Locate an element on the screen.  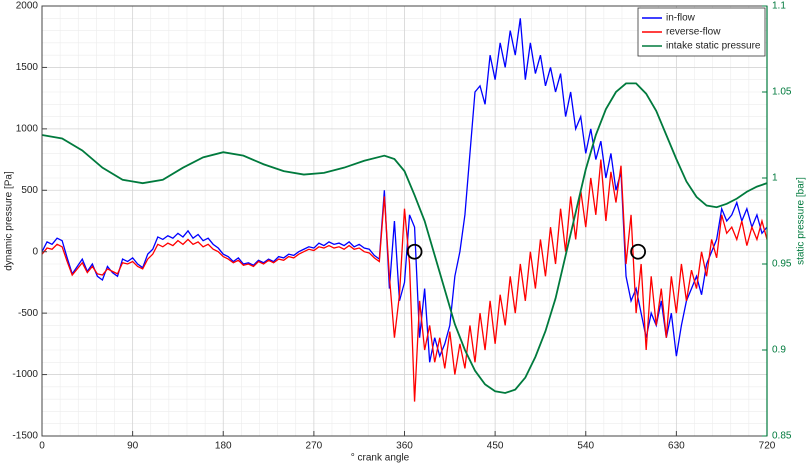
y-tick-label: -500 is located at coordinates (28, 313).